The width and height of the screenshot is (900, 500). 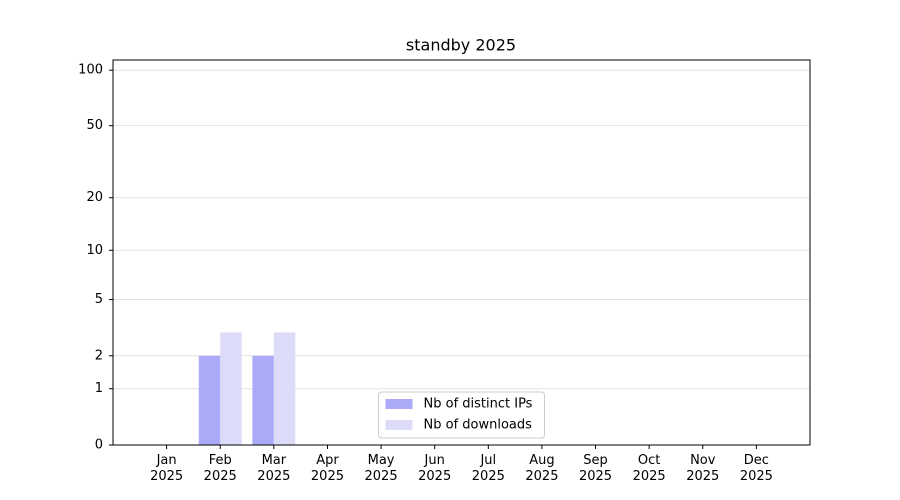 What do you see at coordinates (595, 468) in the screenshot?
I see `x-tick-label: Sep 2025` at bounding box center [595, 468].